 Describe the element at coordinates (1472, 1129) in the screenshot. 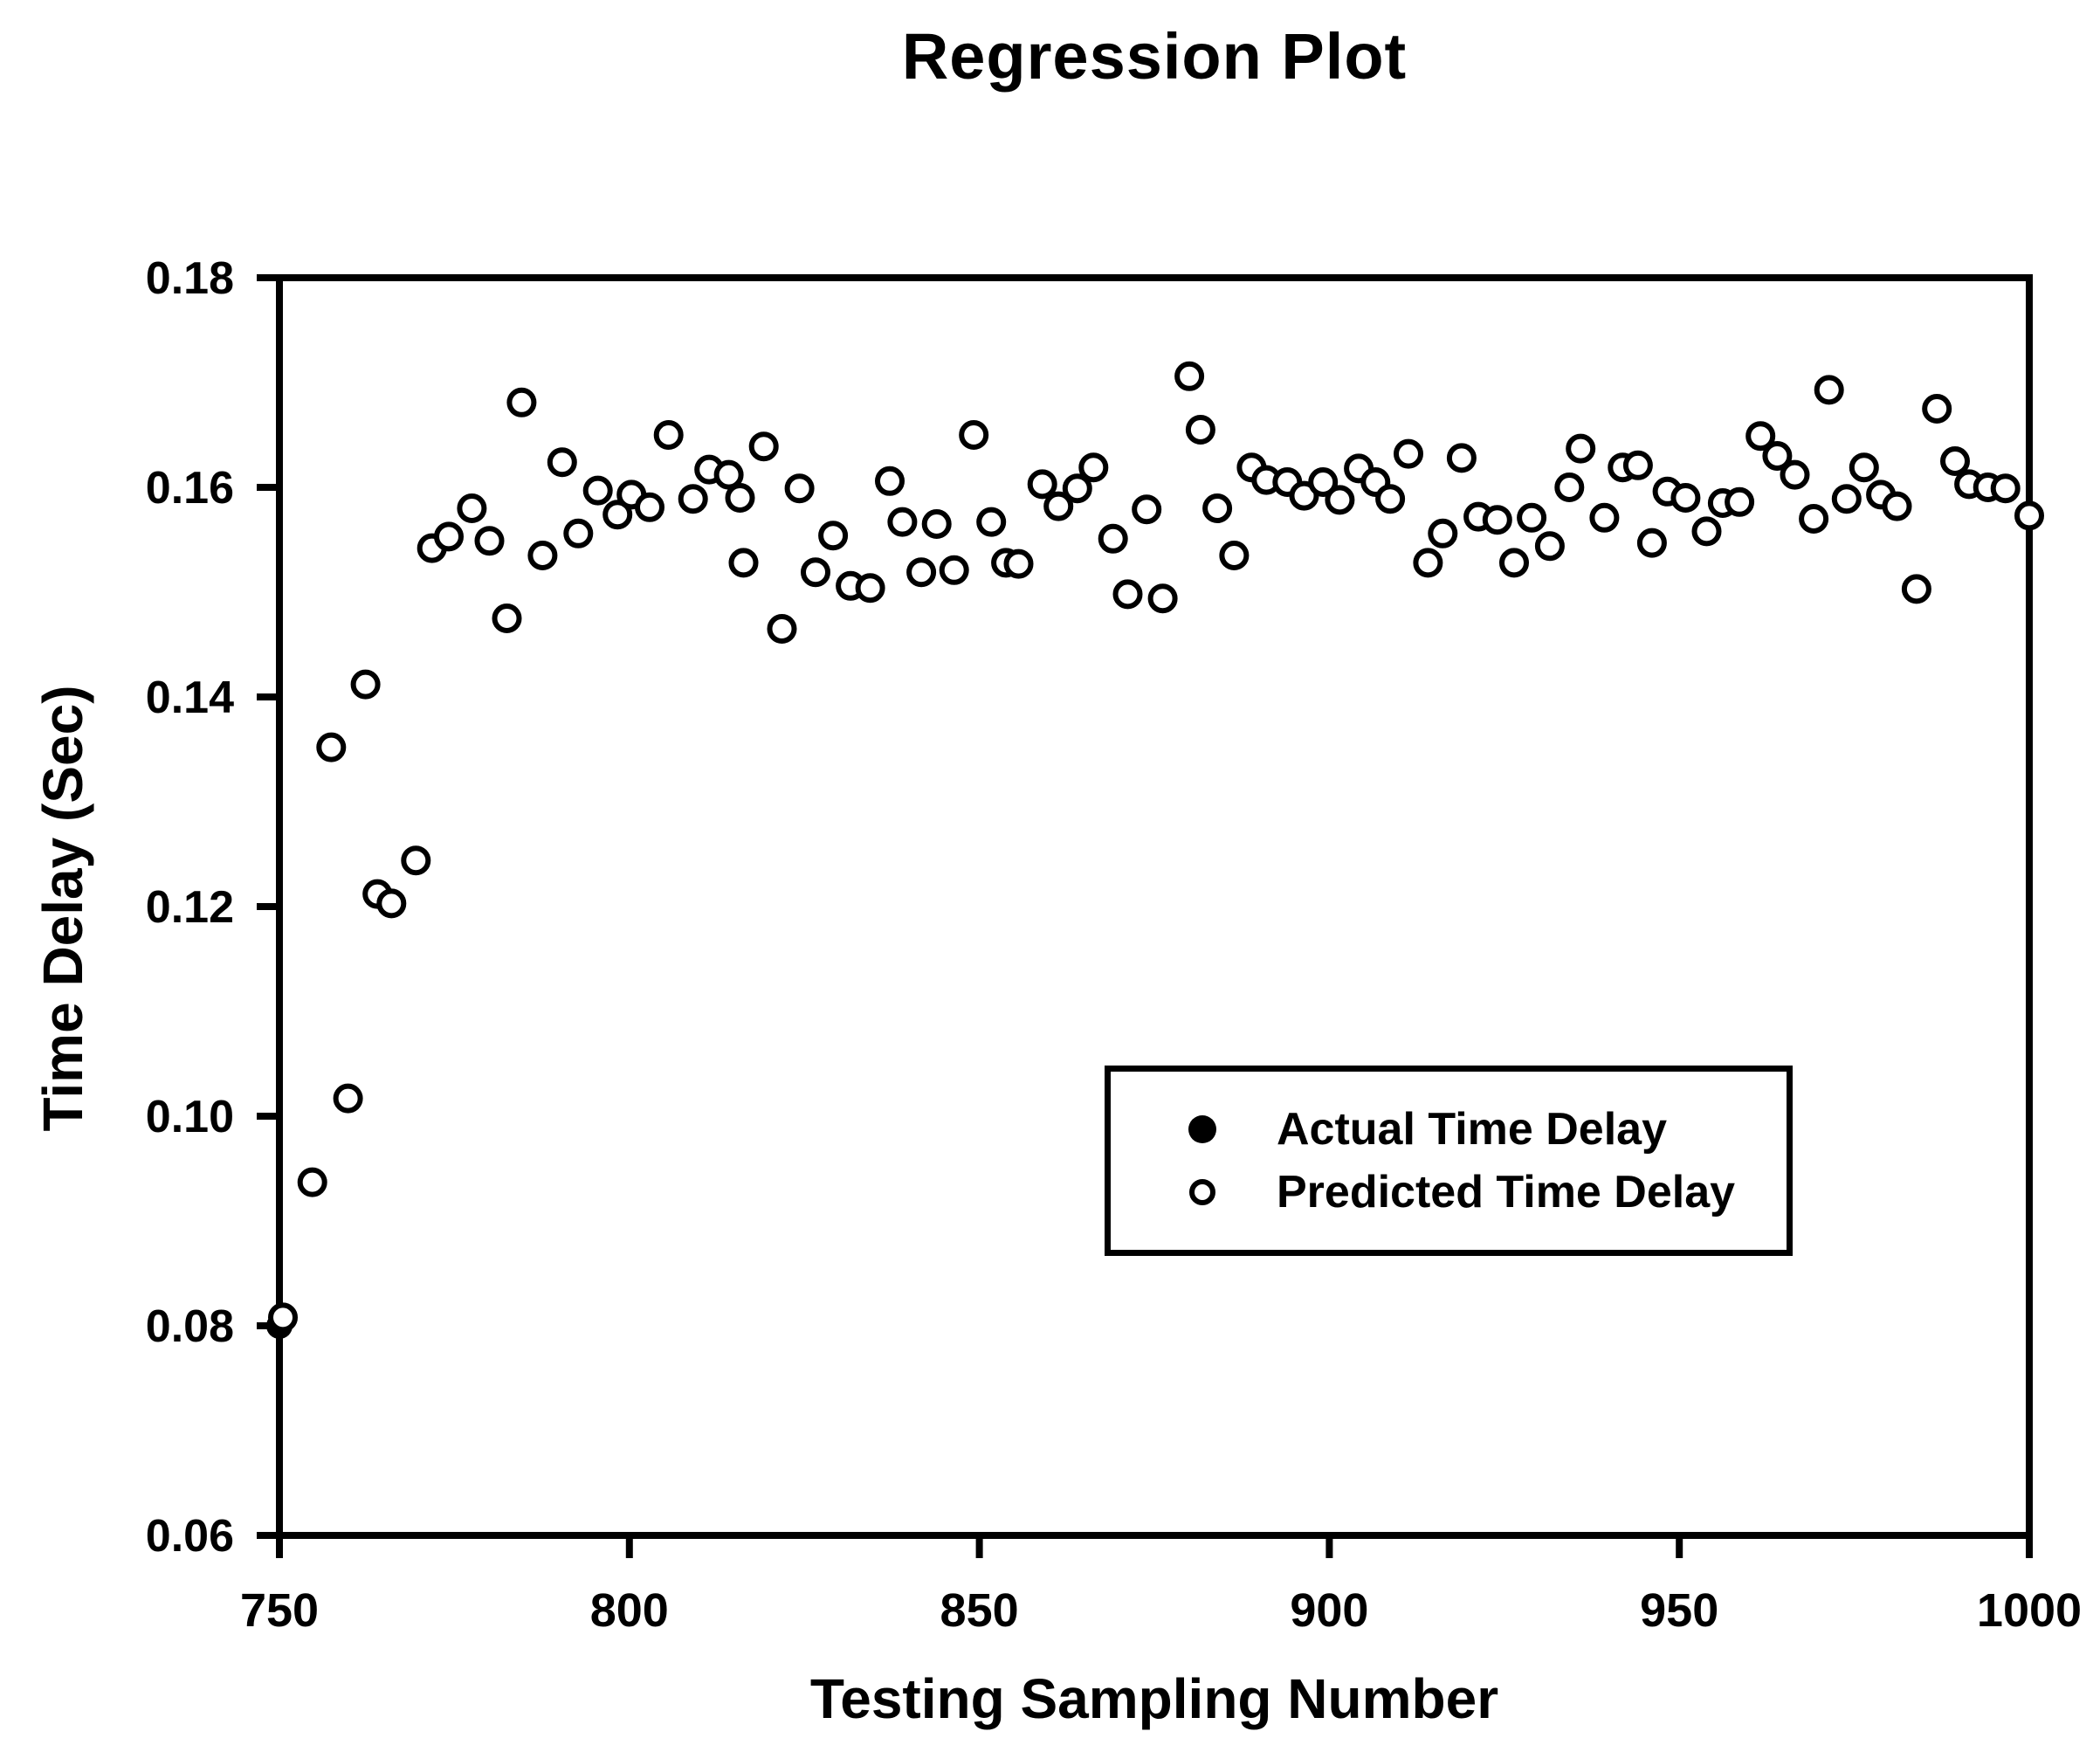

I see `legend-label-actual: Actual Time Delay` at that location.